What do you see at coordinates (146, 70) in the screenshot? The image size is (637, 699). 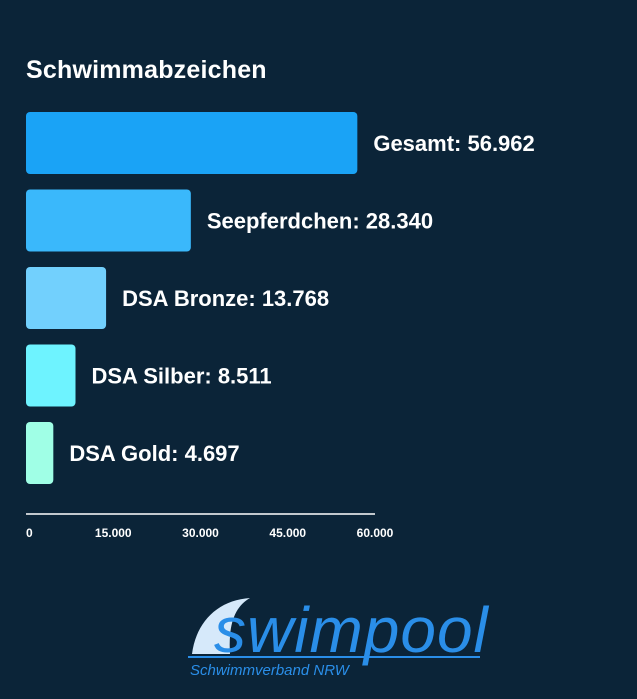 I see `chart-title: Schwimmabzeichen` at bounding box center [146, 70].